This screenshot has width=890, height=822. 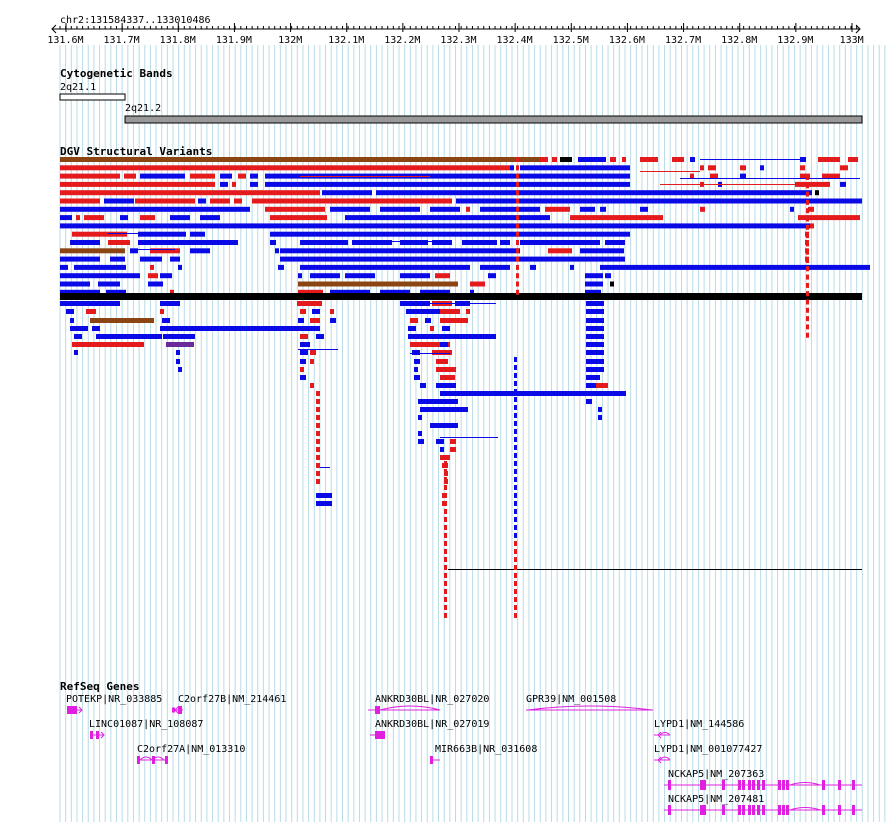 I want to click on gene-label-lypd1-1: LYPD1|NM_144586, so click(x=699, y=724).